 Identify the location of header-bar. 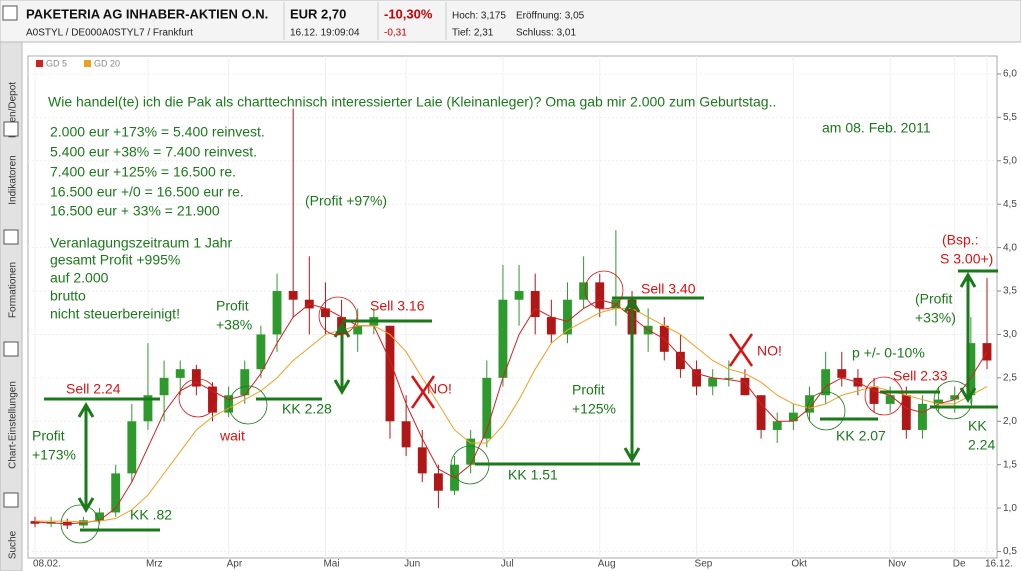
(510, 21).